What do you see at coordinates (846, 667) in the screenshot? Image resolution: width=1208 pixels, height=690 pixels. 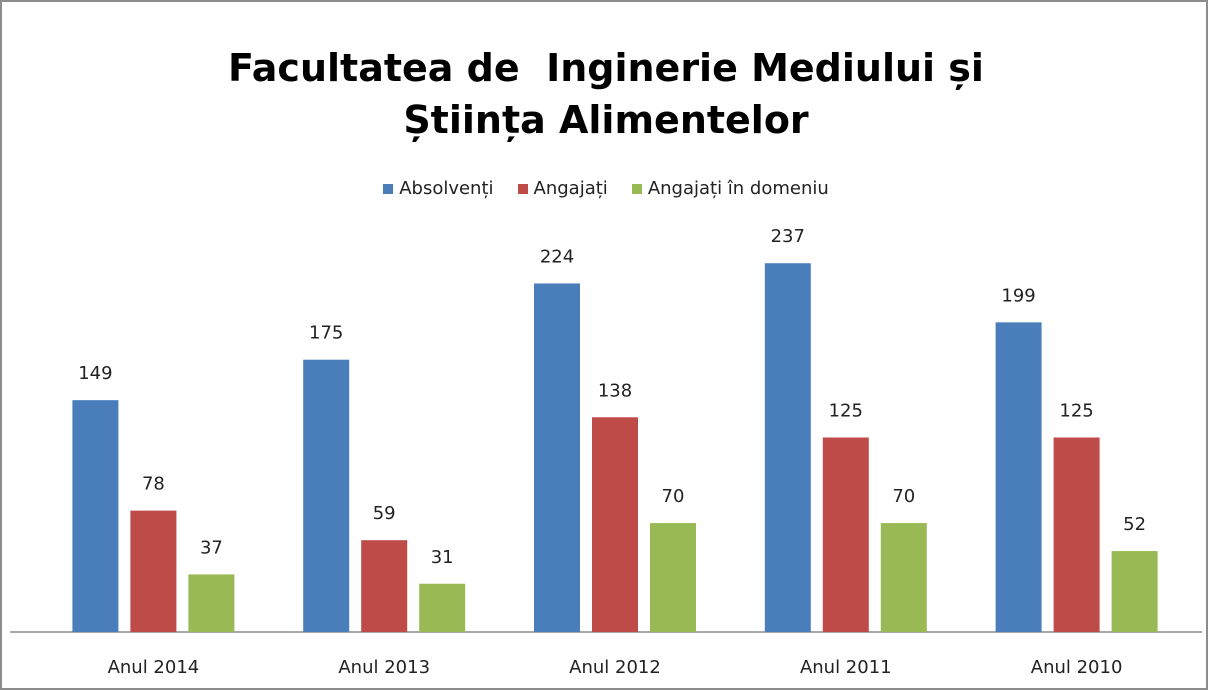 I see `x-tick-label: Anul 2011` at bounding box center [846, 667].